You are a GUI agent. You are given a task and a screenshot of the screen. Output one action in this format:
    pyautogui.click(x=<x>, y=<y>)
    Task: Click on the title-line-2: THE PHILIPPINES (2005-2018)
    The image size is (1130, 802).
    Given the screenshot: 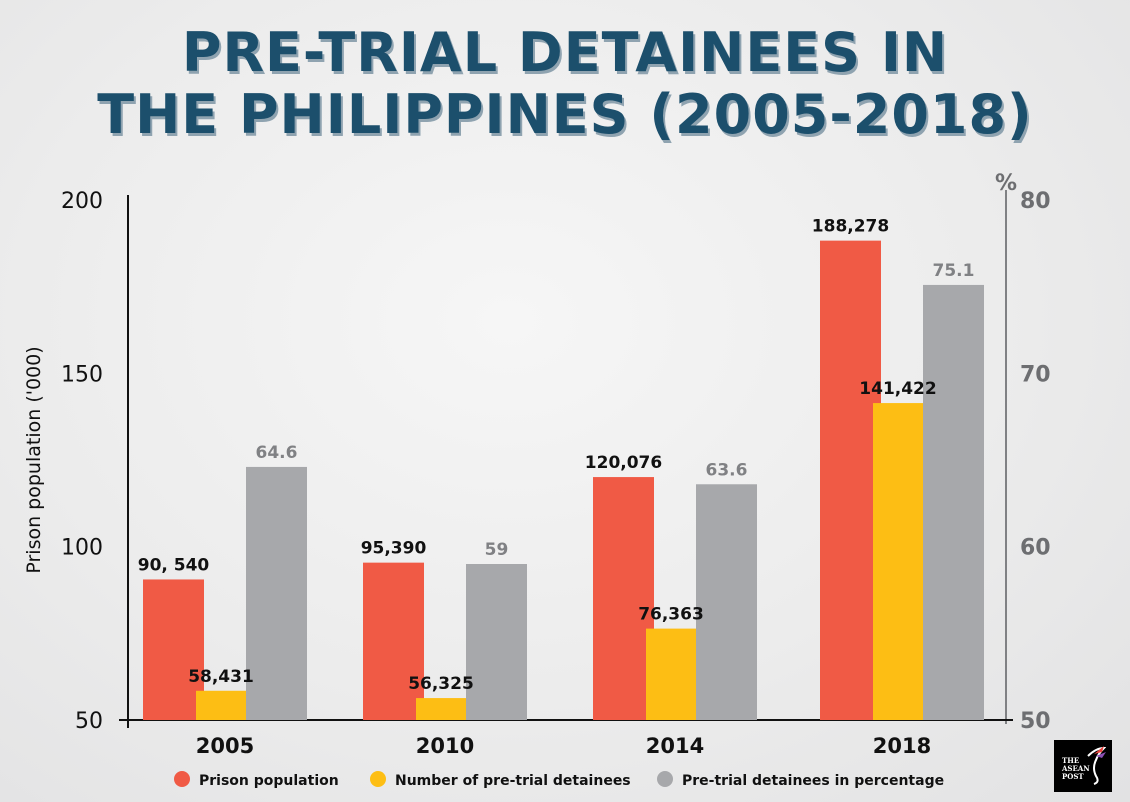 What is the action you would take?
    pyautogui.click(x=565, y=114)
    